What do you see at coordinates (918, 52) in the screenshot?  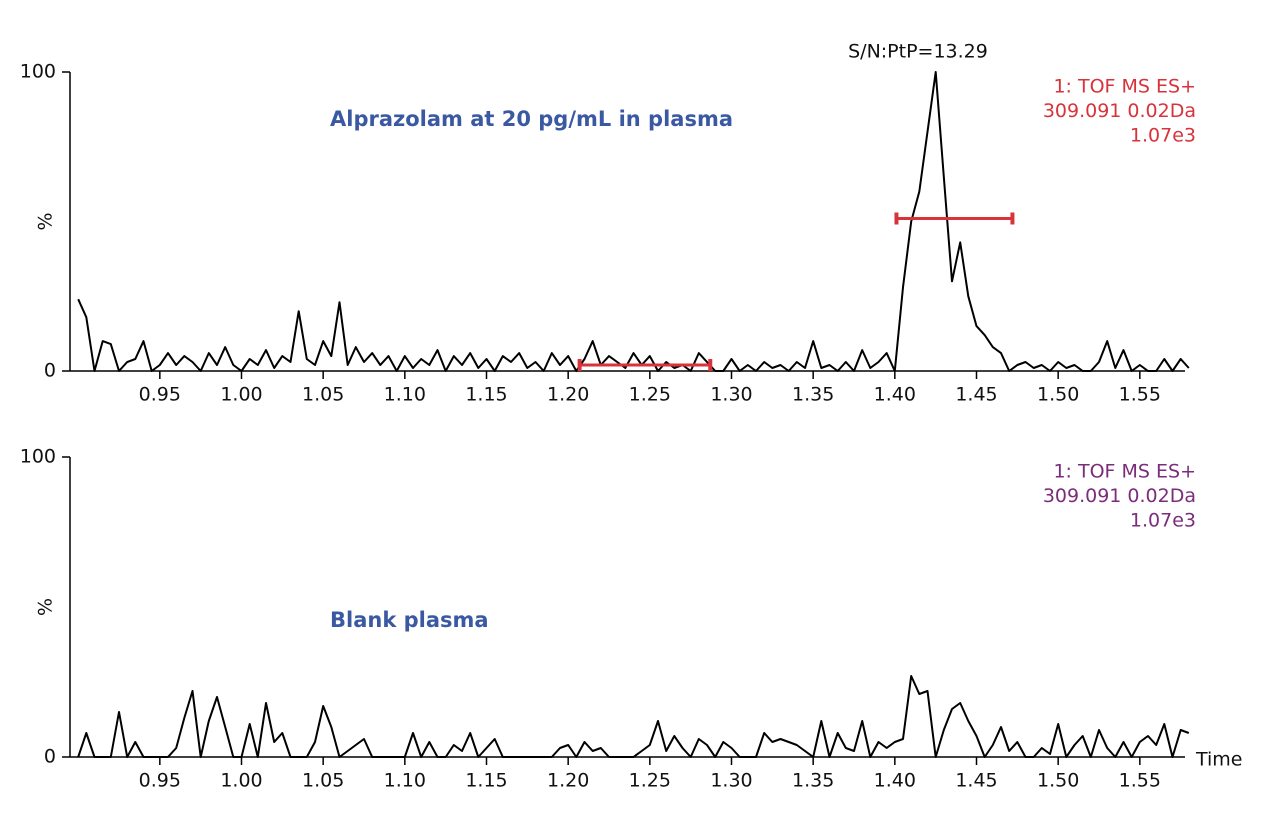 I see `annotation: S/N:PtP=13.29` at bounding box center [918, 52].